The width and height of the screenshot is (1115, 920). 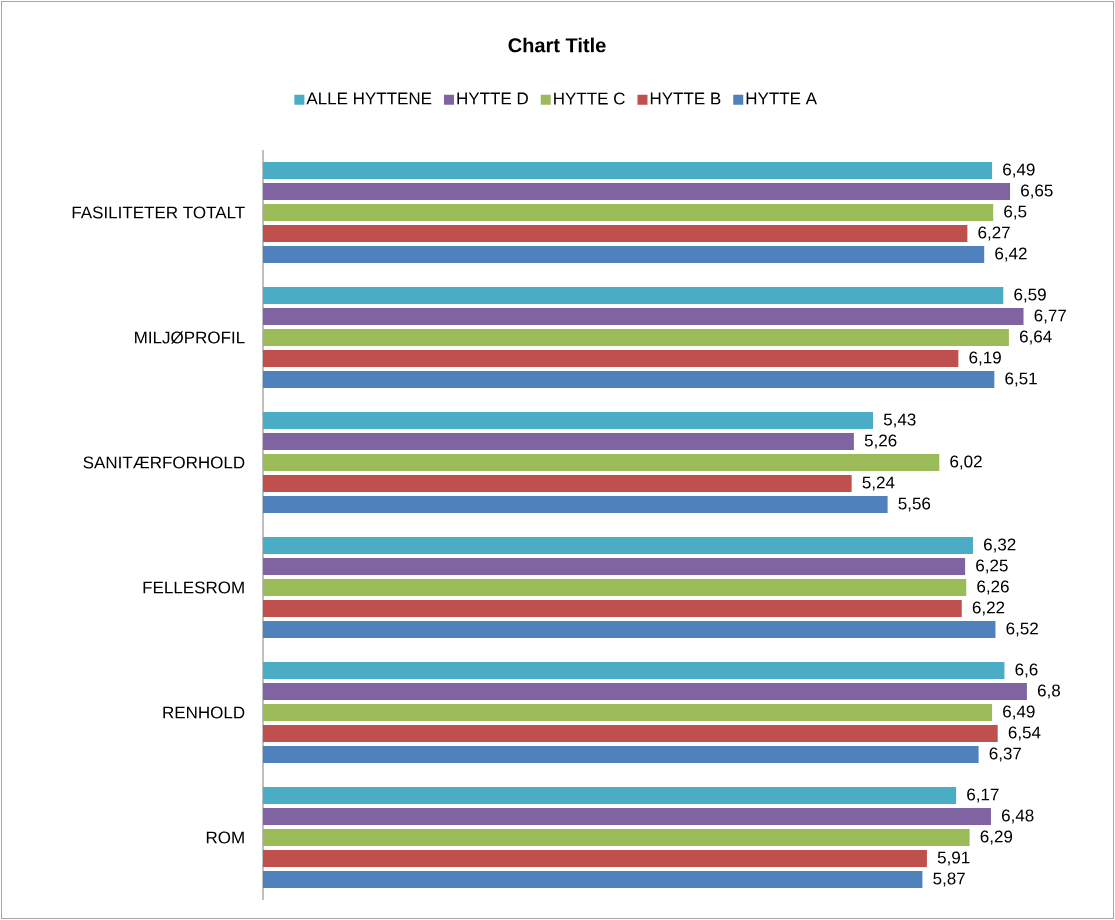 What do you see at coordinates (878, 483) in the screenshot?
I see `data-label: 5,24` at bounding box center [878, 483].